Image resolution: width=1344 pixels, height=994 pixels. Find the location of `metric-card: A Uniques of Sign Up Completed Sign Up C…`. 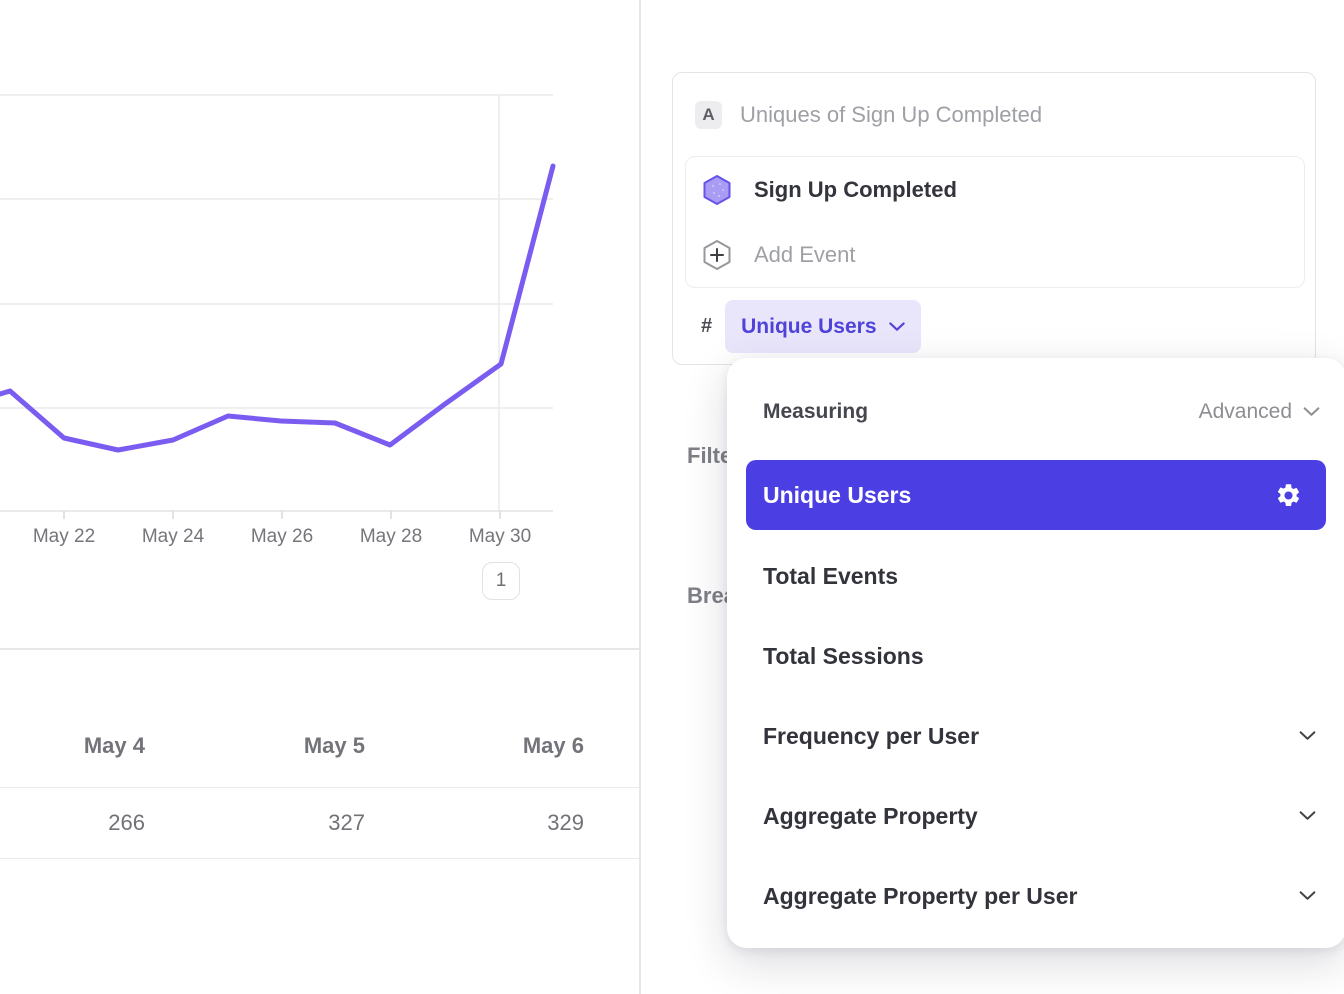

metric-card: A Uniques of Sign Up Completed Sign Up C… is located at coordinates (994, 218).